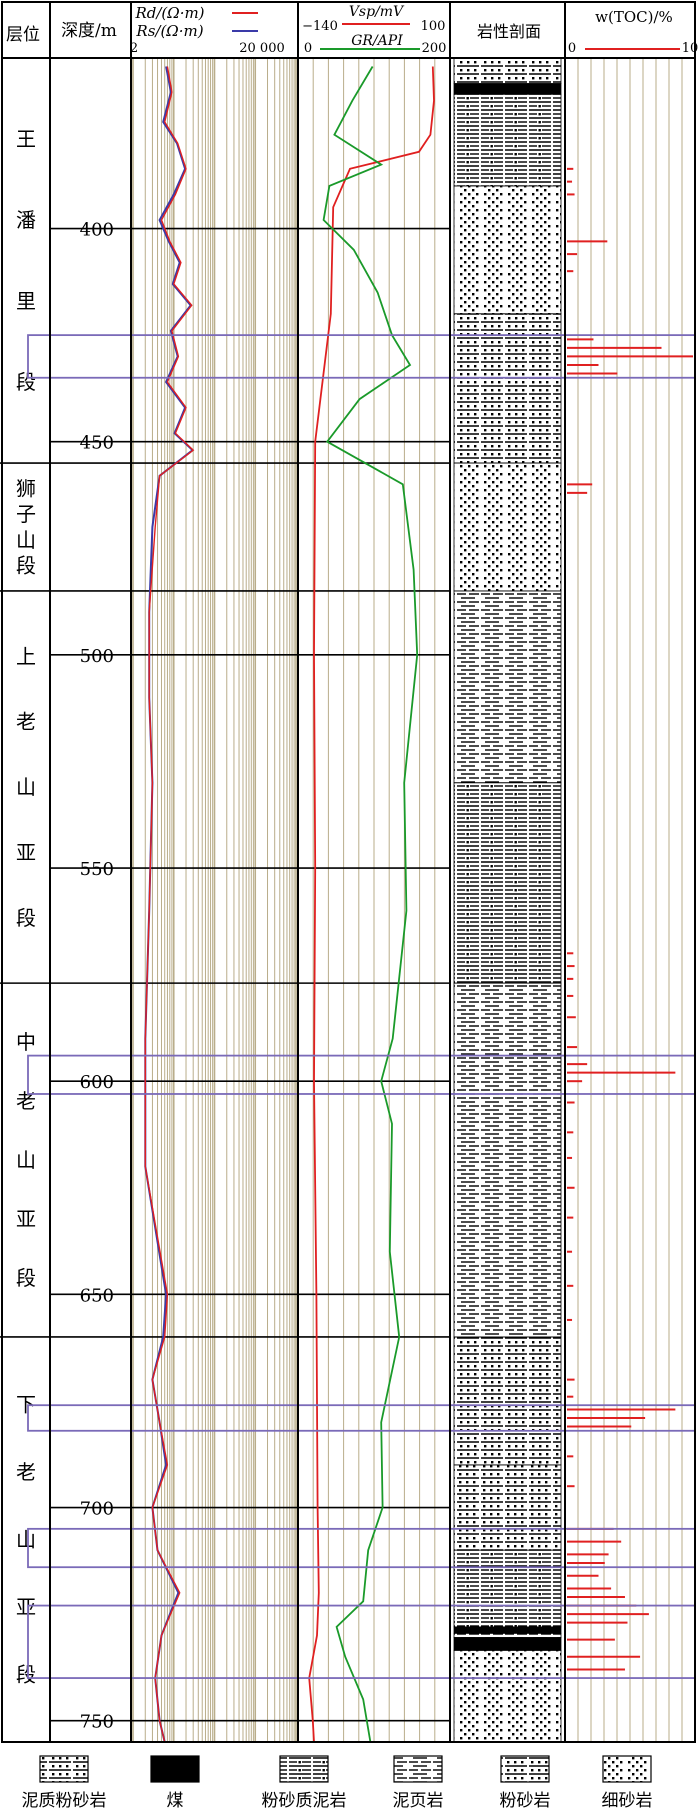 The height and width of the screenshot is (1808, 700). Describe the element at coordinates (97, 1082) in the screenshot. I see `depth-tick-label: 600` at that location.